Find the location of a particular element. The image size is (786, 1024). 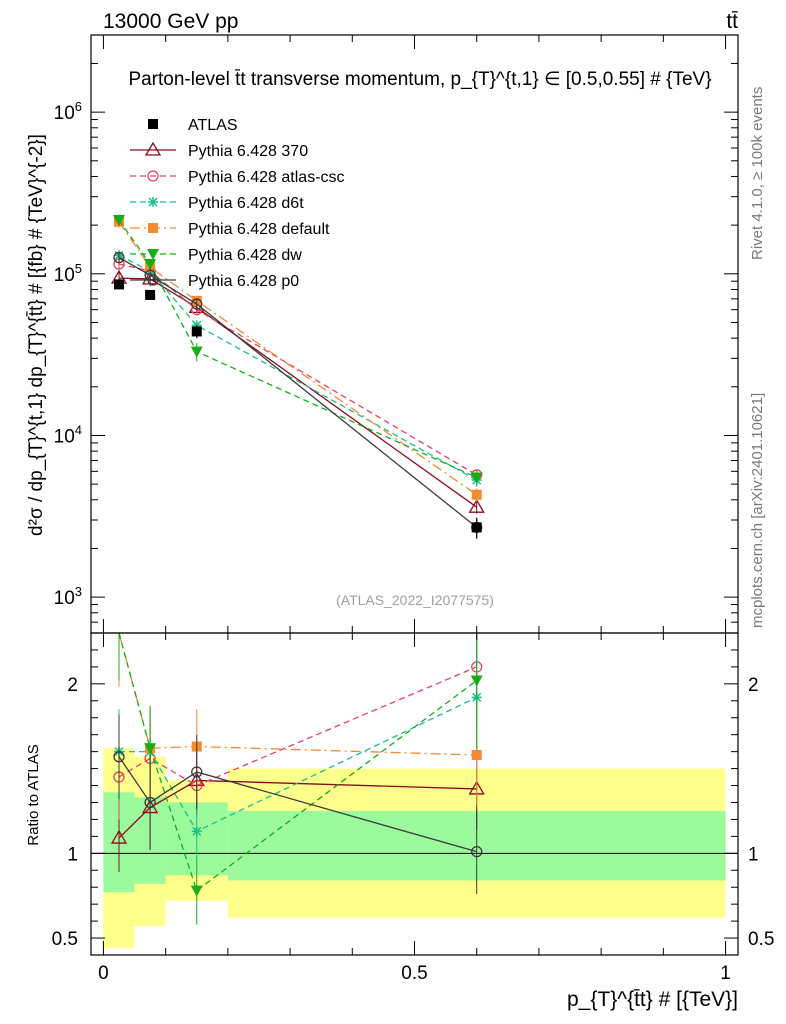

header-left: 13000 GeV pp is located at coordinates (170, 21).